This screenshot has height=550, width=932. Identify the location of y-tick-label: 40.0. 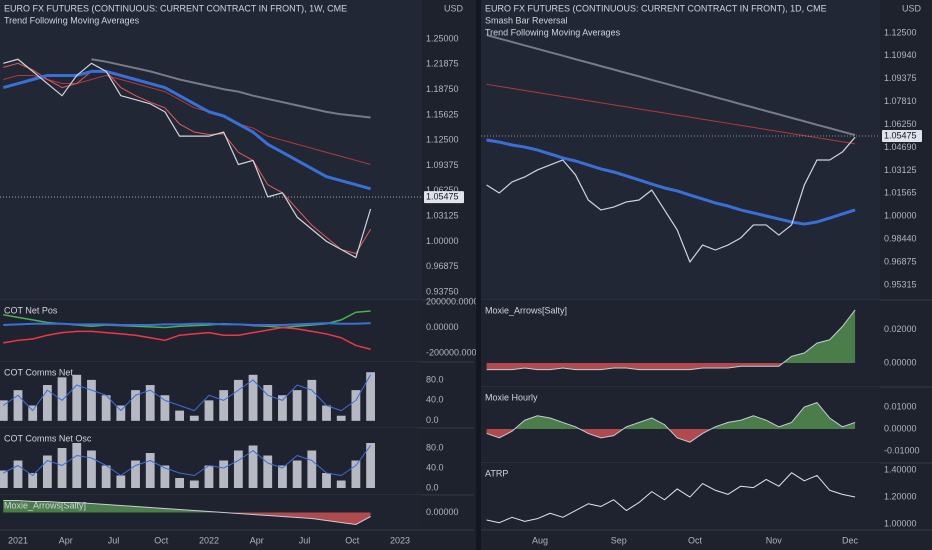
(435, 400).